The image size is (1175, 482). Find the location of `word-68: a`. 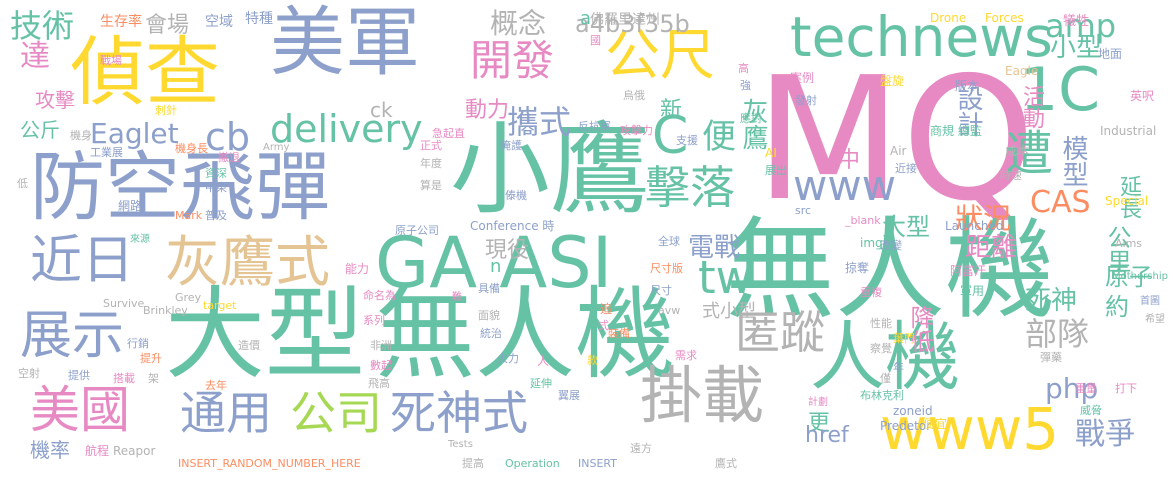

word-68: a is located at coordinates (586, 18).